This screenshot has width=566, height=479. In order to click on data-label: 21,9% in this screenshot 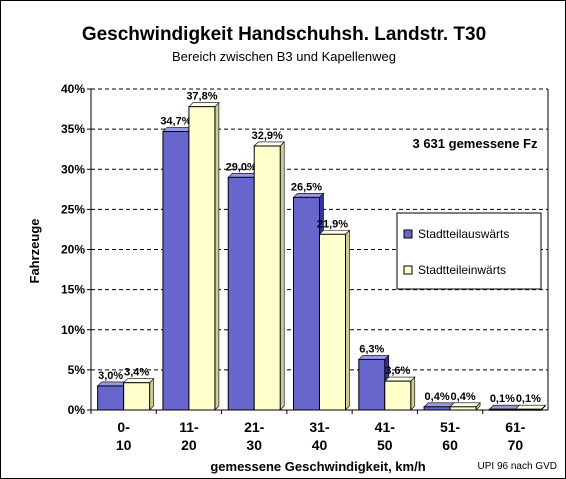, I will do `click(332, 224)`.